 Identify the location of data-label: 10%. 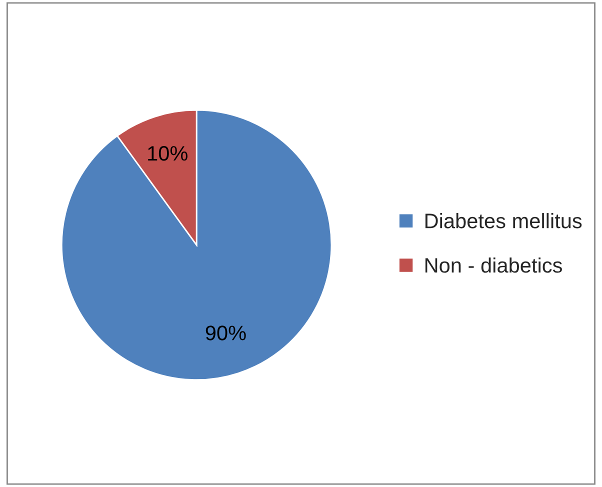
(168, 153).